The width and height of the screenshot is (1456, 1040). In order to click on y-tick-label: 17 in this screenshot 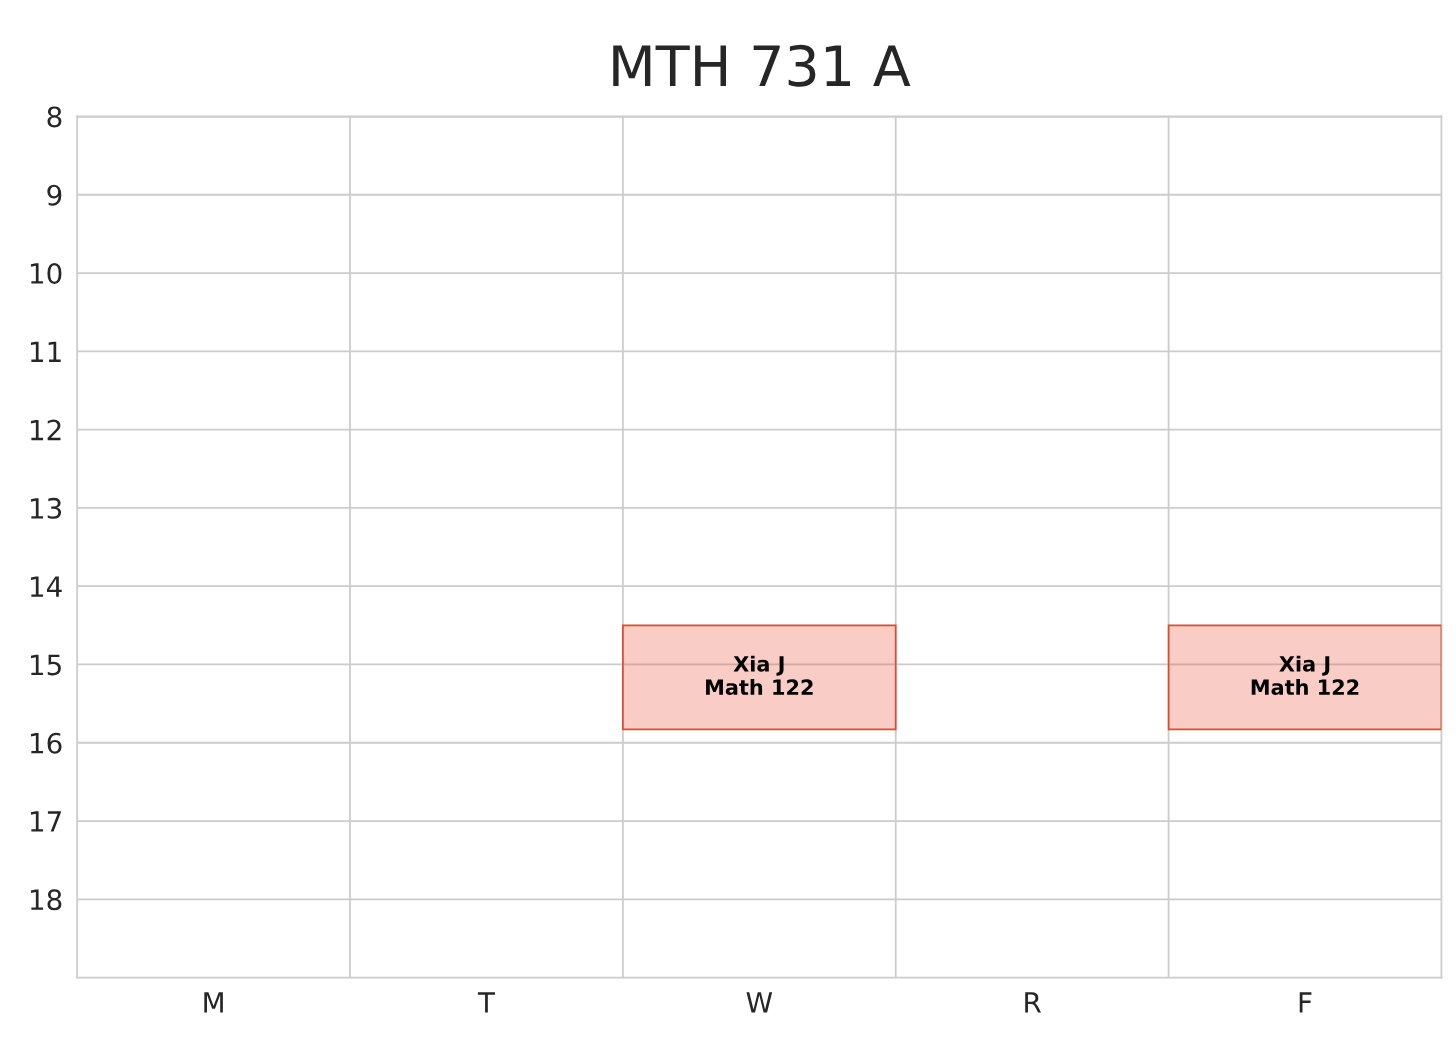, I will do `click(45, 821)`.